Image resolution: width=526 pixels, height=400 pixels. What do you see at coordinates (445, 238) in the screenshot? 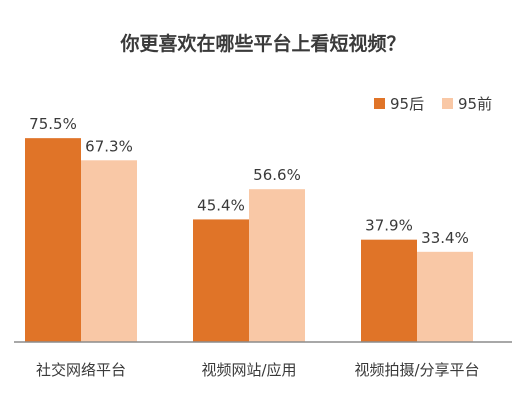
I see `value-label-before95-2: 33.4%` at bounding box center [445, 238].